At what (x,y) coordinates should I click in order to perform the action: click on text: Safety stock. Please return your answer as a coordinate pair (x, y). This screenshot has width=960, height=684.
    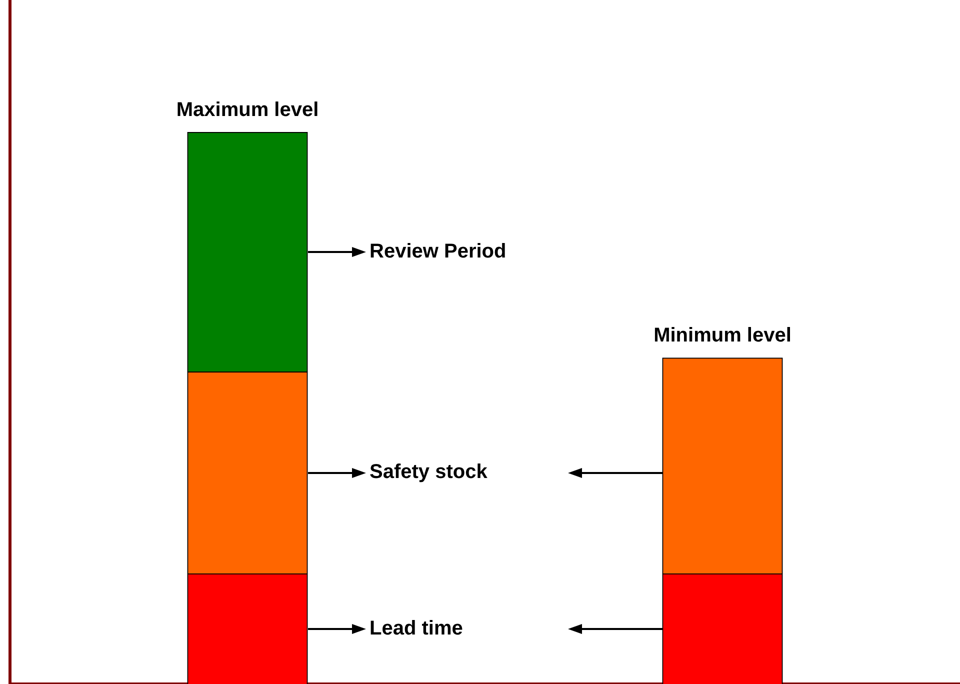
    Looking at the image, I should click on (429, 472).